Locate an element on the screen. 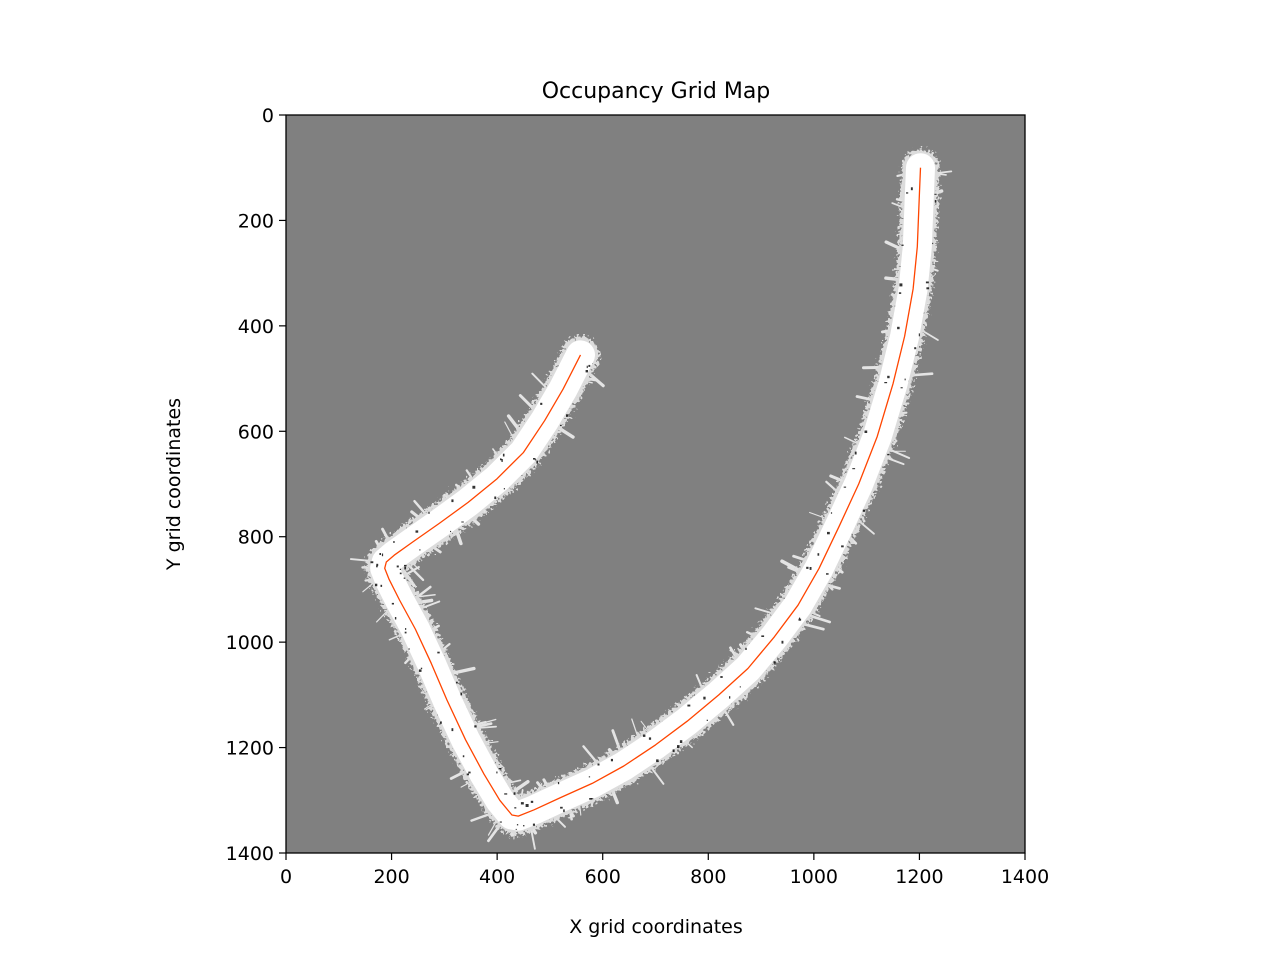 This screenshot has width=1280, height=964. y-tick-label: 400 is located at coordinates (256, 327).